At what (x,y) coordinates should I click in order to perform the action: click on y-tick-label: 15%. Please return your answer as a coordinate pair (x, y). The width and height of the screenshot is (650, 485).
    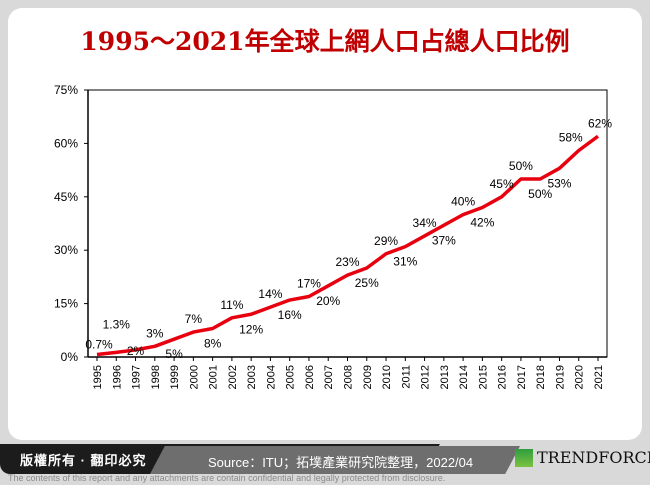
    Looking at the image, I should click on (66, 304).